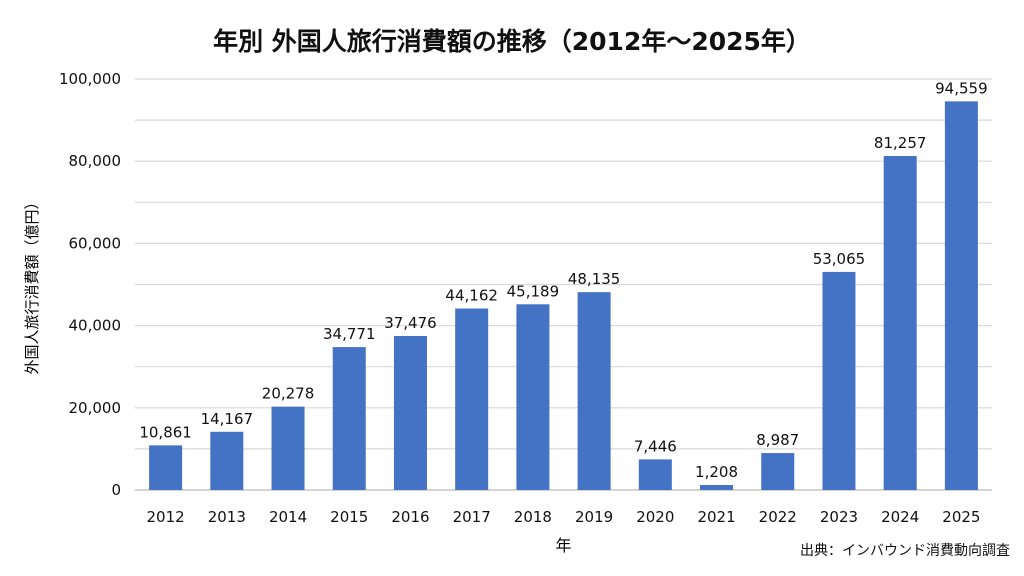 The image size is (1024, 576). I want to click on bar-2019, so click(594, 391).